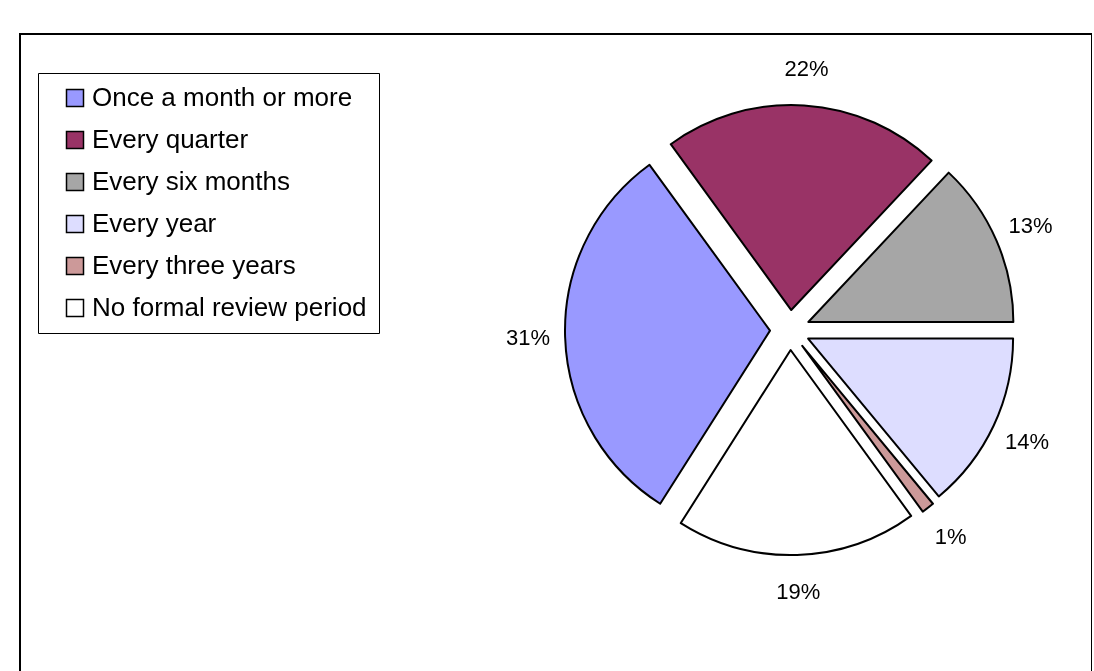 Image resolution: width=1094 pixels, height=671 pixels. I want to click on legend-label: Every six months, so click(191, 181).